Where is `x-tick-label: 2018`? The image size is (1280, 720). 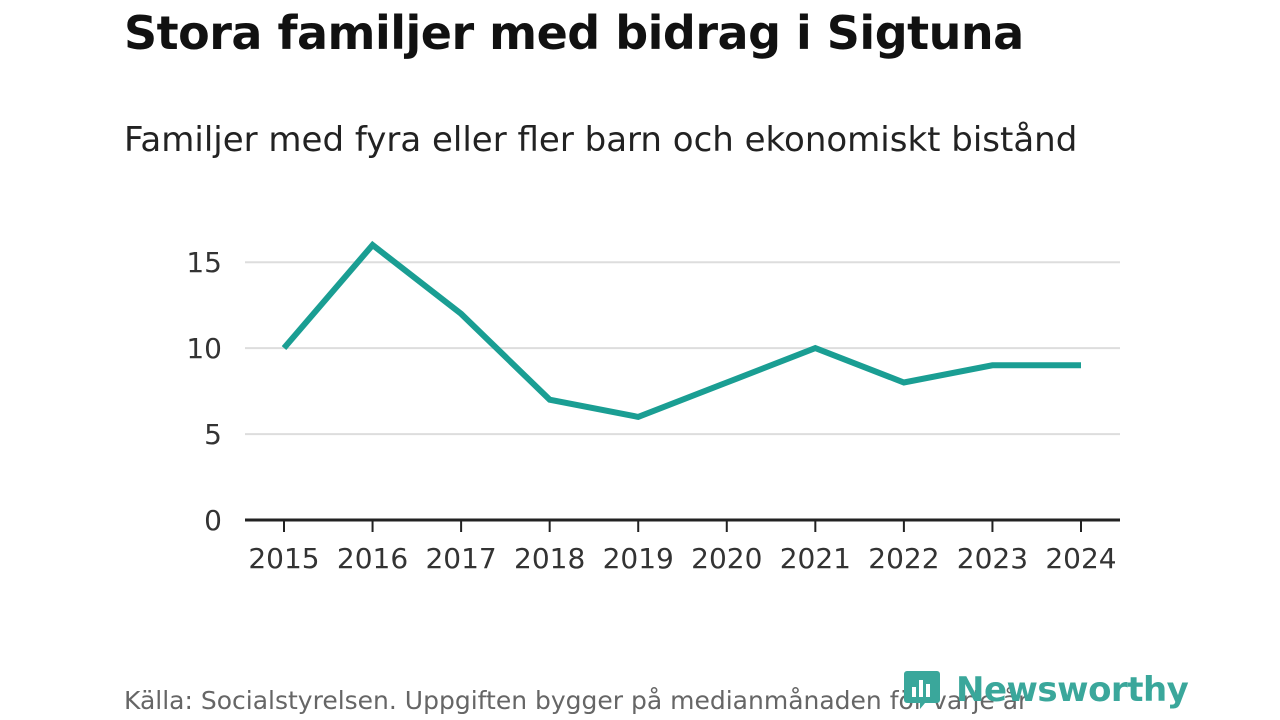
x-tick-label: 2018 is located at coordinates (549, 558).